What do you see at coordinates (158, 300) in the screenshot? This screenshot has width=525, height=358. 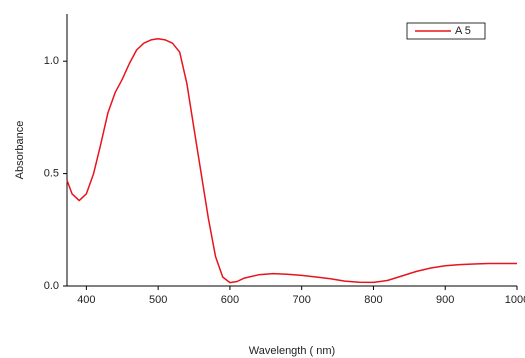 I see `x-tick-label: 500` at bounding box center [158, 300].